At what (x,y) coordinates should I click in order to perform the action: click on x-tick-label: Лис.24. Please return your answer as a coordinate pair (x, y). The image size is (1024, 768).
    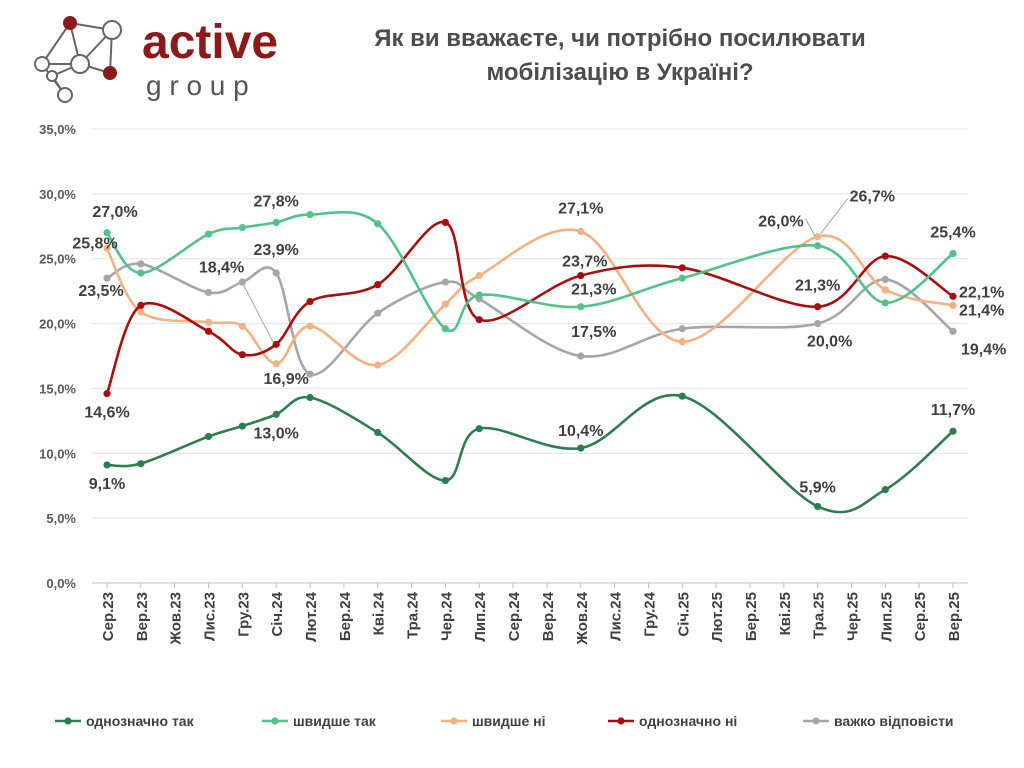
    Looking at the image, I should click on (616, 616).